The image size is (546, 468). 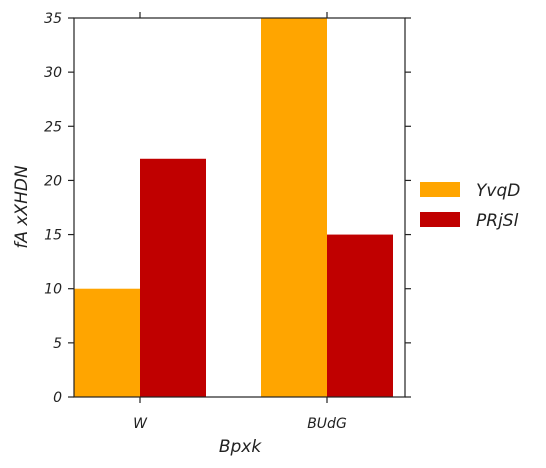 I want to click on y-tick-label: 25, so click(x=53, y=127).